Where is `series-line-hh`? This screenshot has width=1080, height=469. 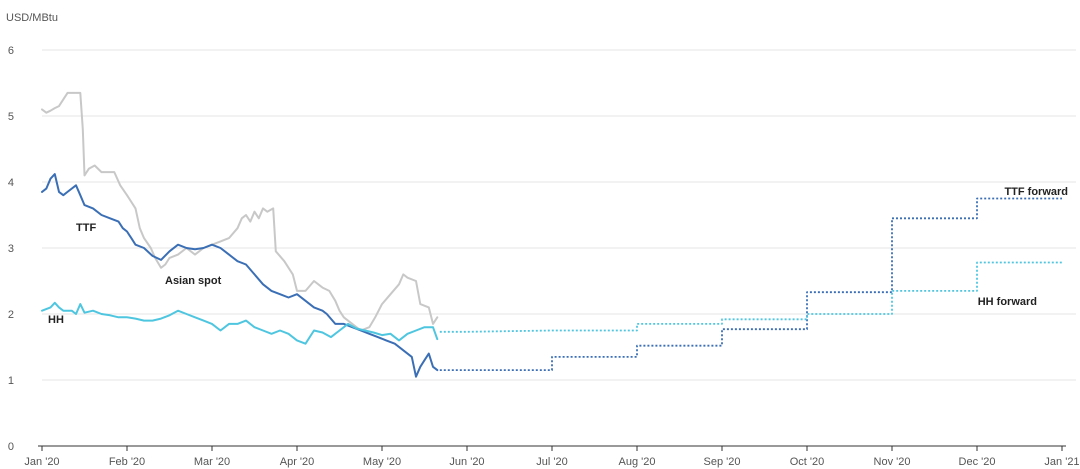
series-line-hh is located at coordinates (240, 323).